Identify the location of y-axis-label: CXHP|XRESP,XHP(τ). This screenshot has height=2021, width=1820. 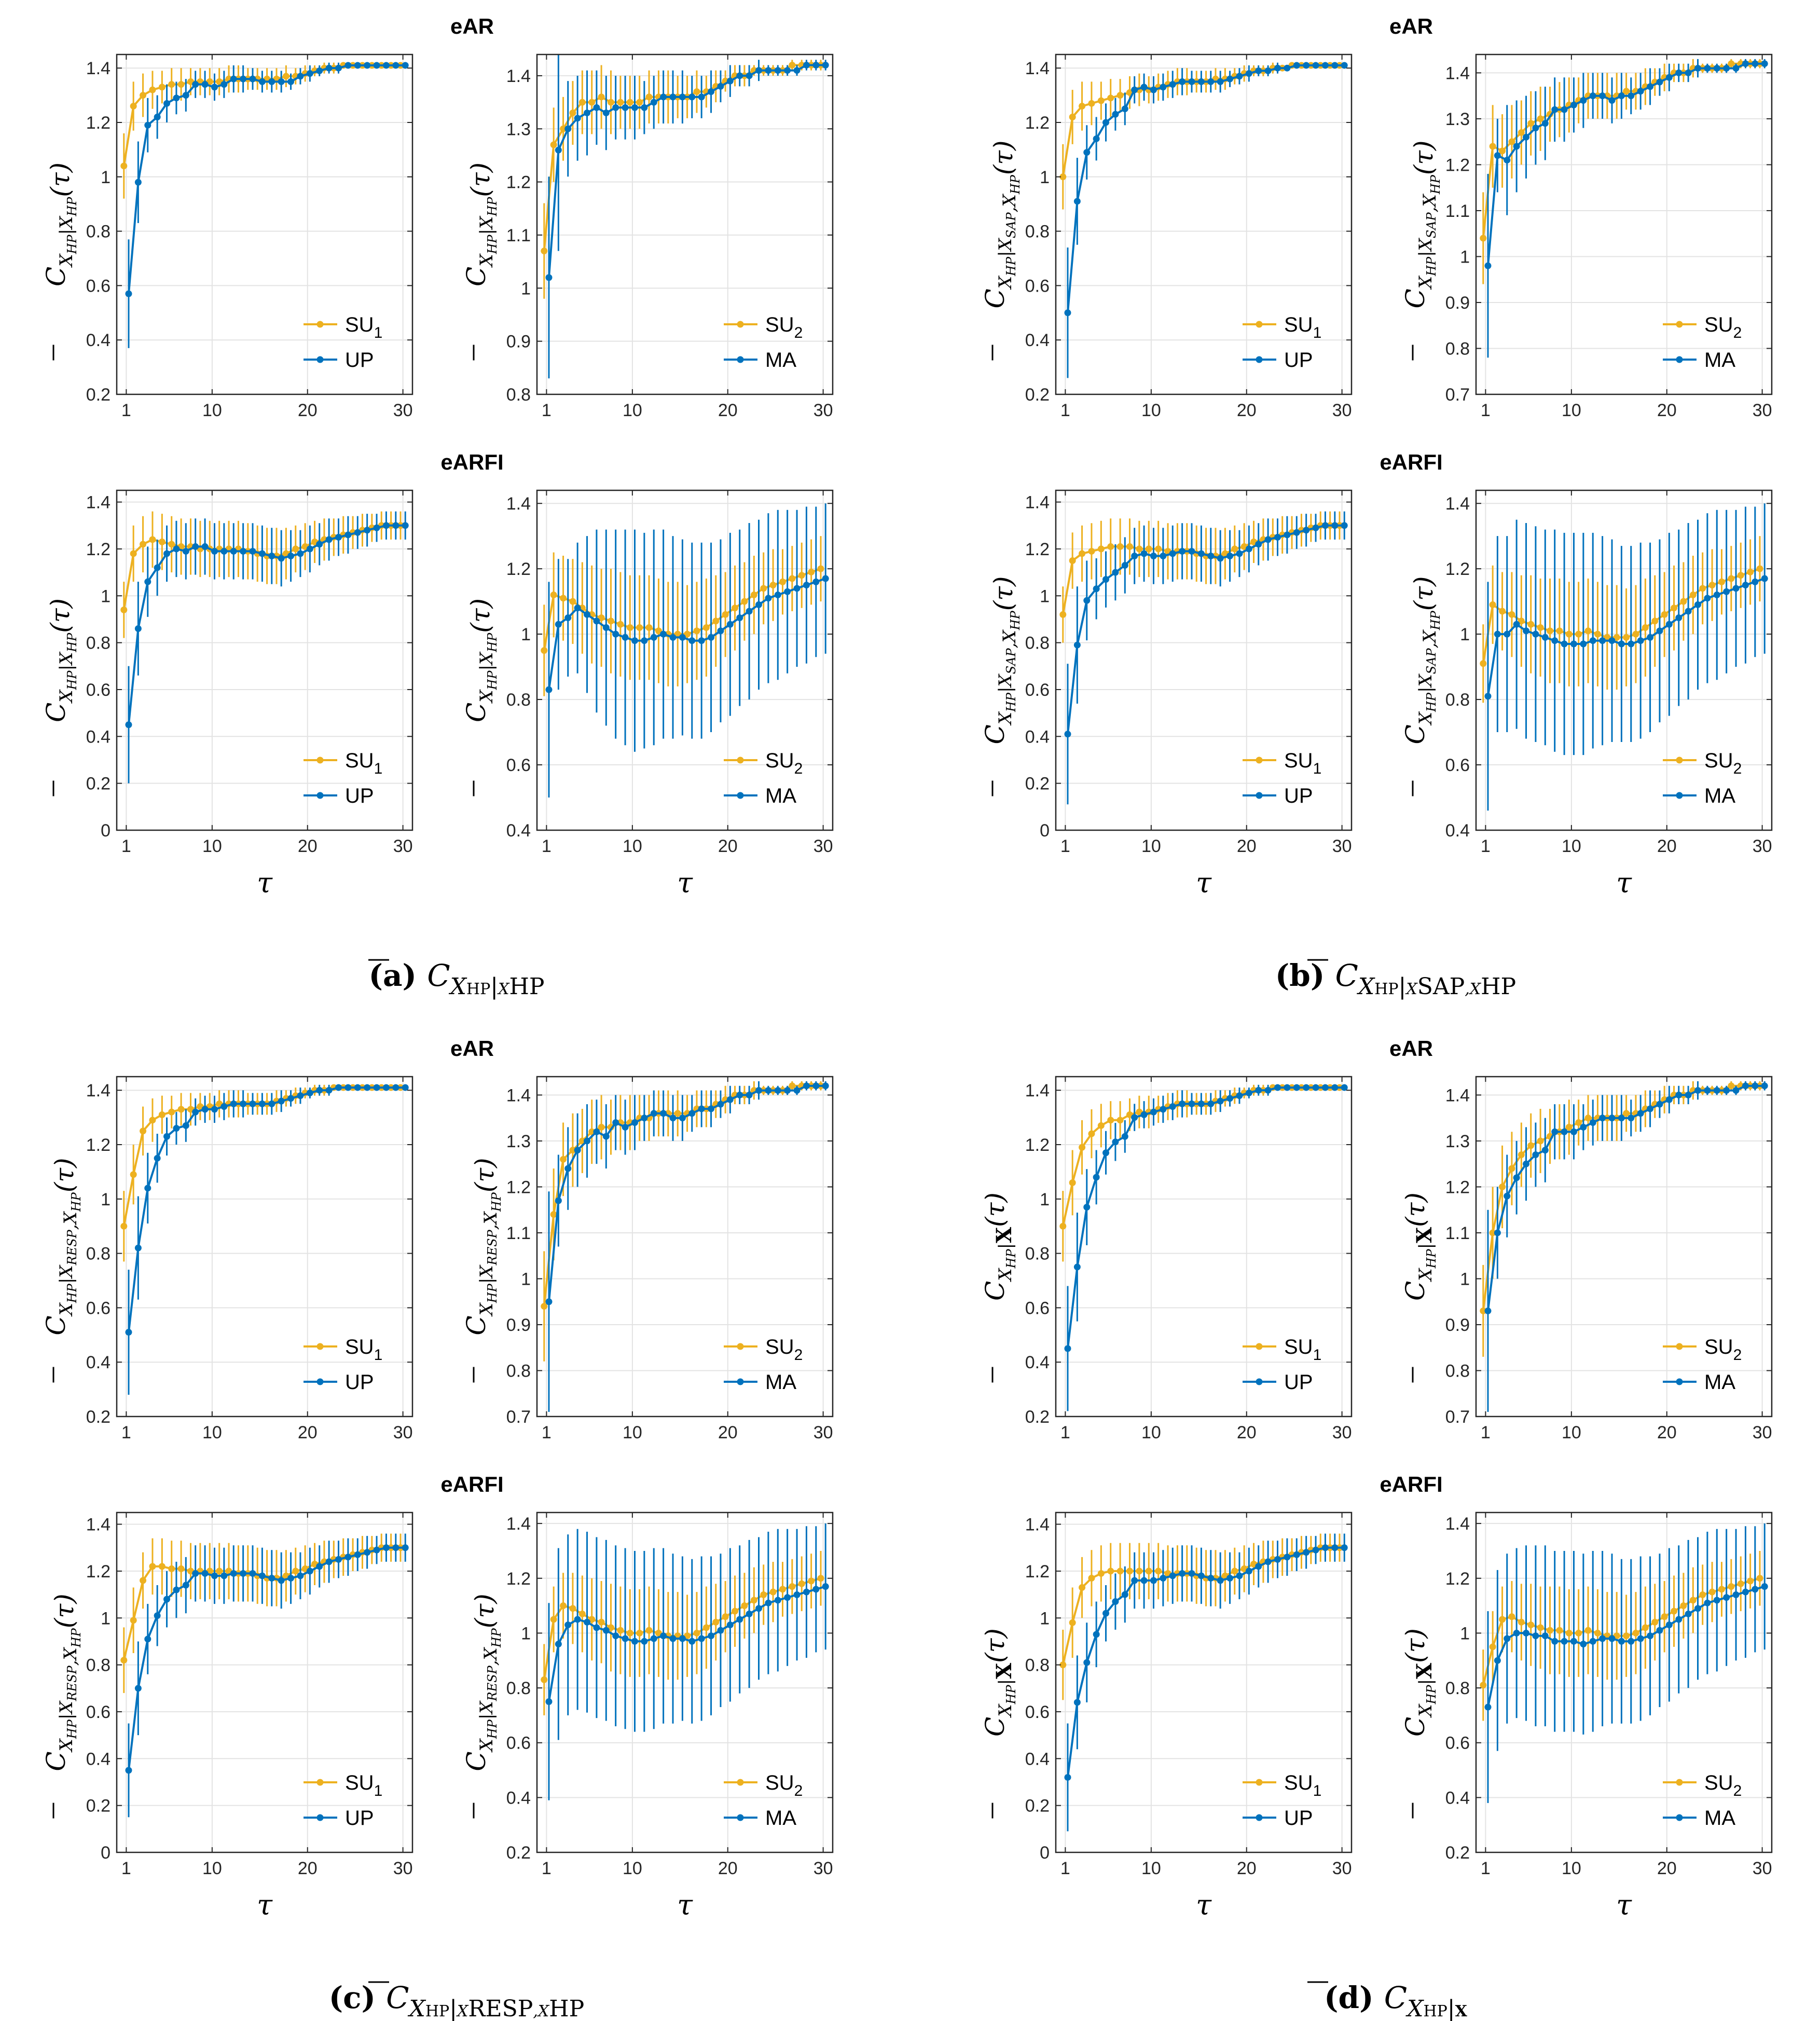
(62, 1246).